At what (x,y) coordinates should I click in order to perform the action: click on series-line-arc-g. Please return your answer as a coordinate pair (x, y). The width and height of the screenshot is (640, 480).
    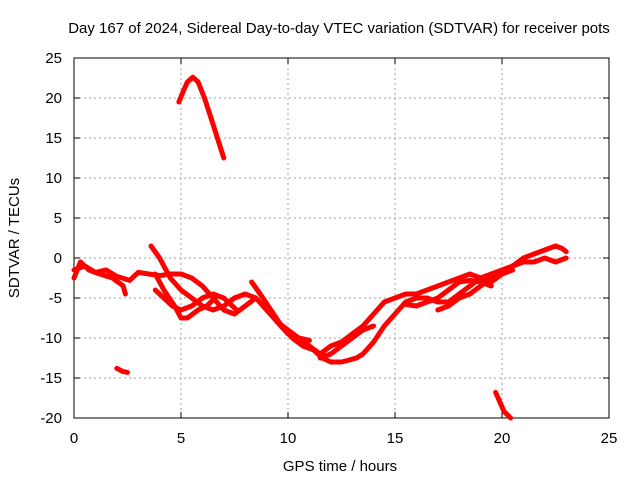
    Looking at the image, I should click on (421, 300).